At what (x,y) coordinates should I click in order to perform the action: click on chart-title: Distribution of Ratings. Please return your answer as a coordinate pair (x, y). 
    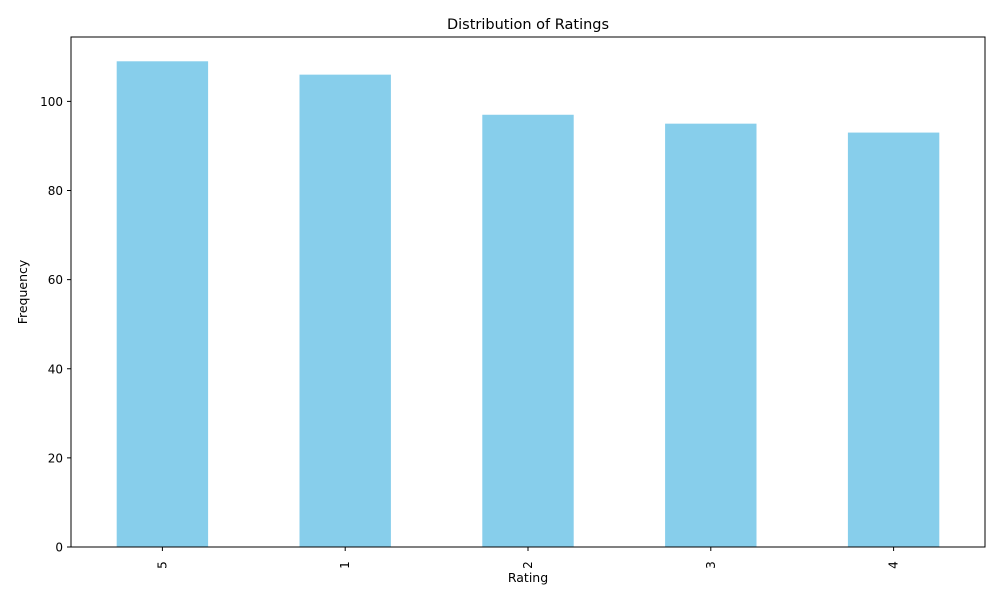
    Looking at the image, I should click on (528, 25).